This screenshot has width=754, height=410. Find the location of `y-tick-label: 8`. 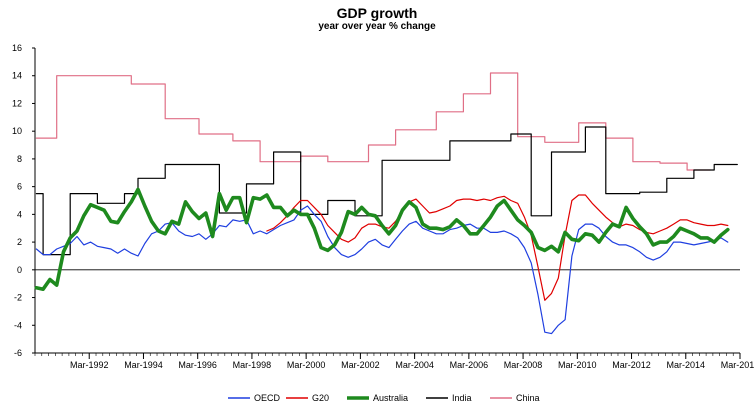

y-tick-label: 8 is located at coordinates (19, 159).